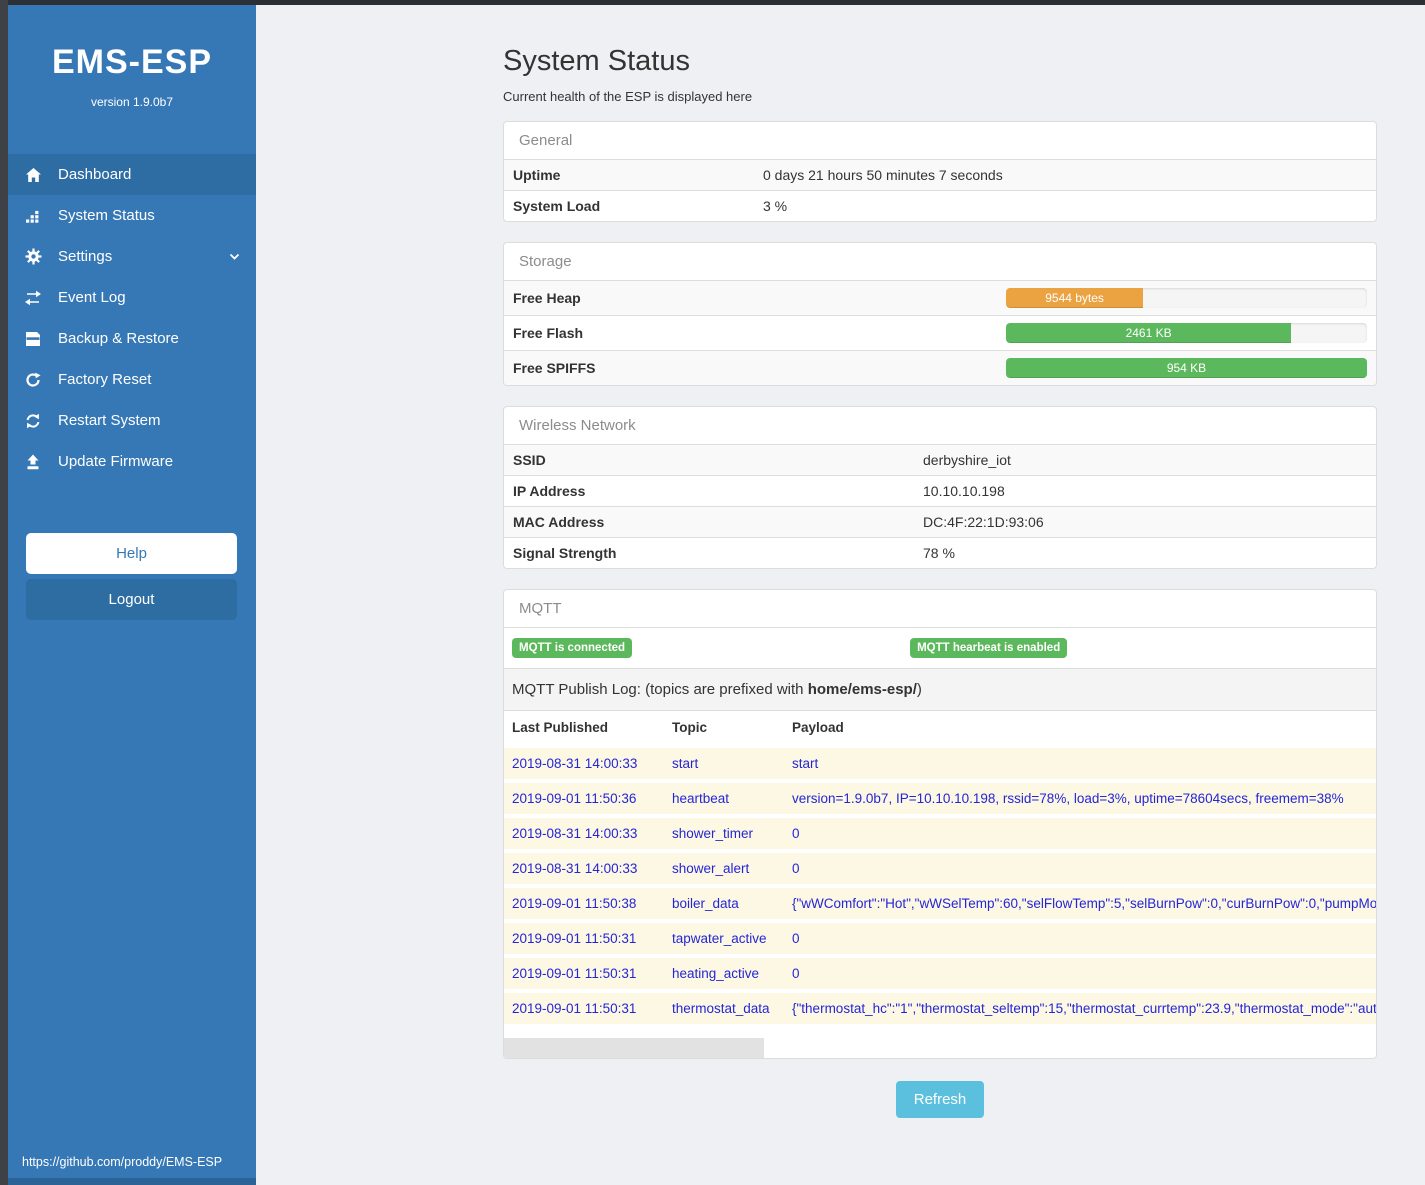 The image size is (1425, 1185). Describe the element at coordinates (724, 972) in the screenshot. I see `log-topic: heating_active` at that location.